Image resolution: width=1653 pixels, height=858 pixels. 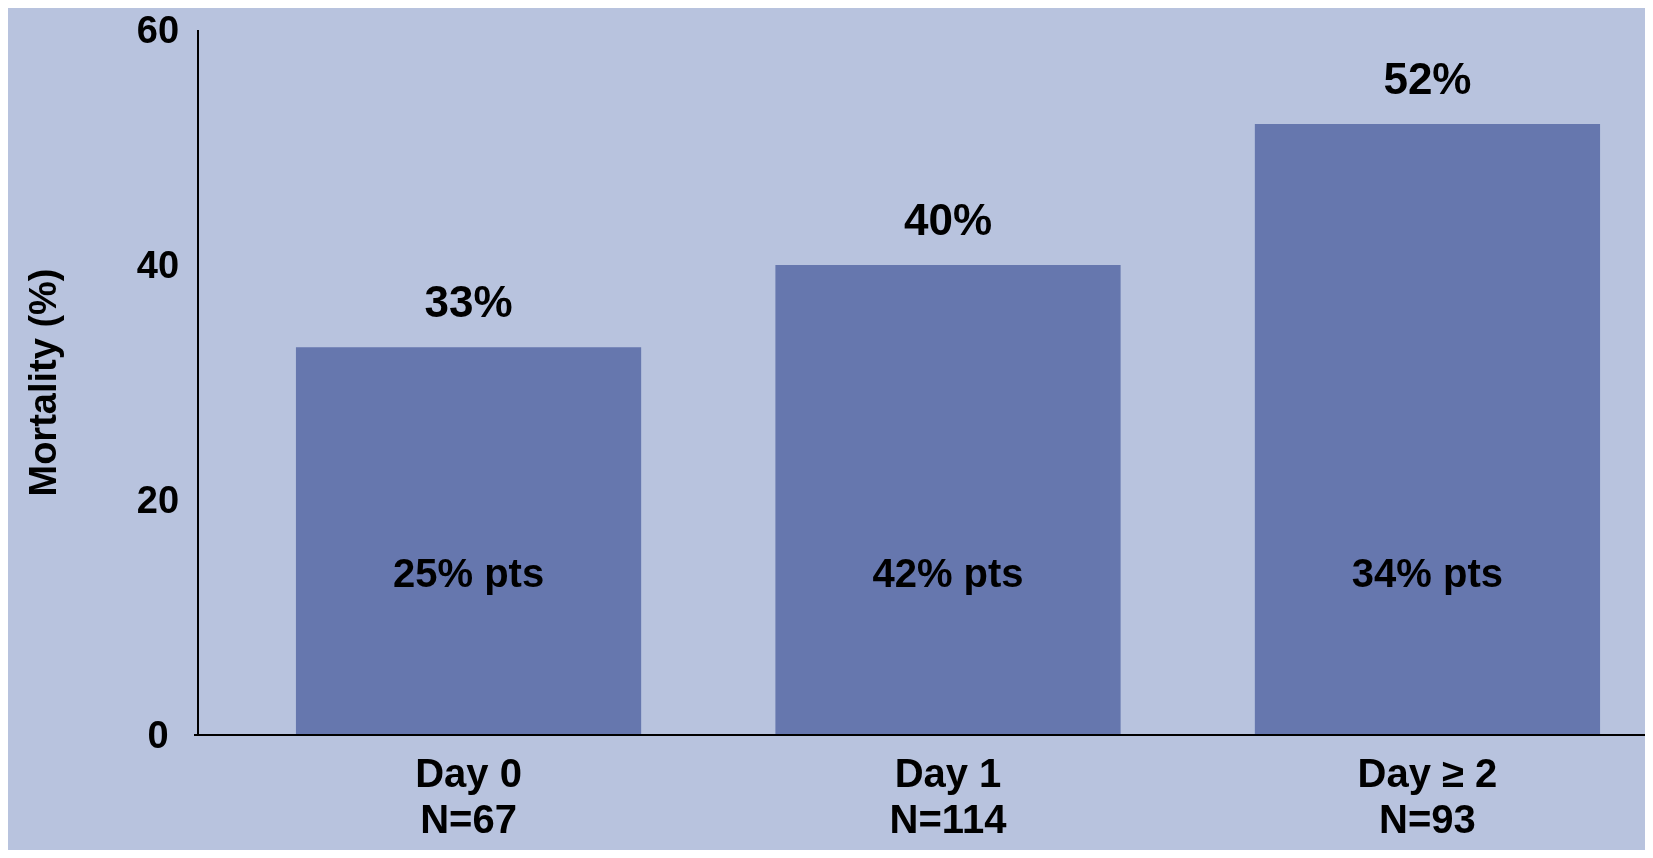 I want to click on y-tick-label: 0, so click(x=158, y=735).